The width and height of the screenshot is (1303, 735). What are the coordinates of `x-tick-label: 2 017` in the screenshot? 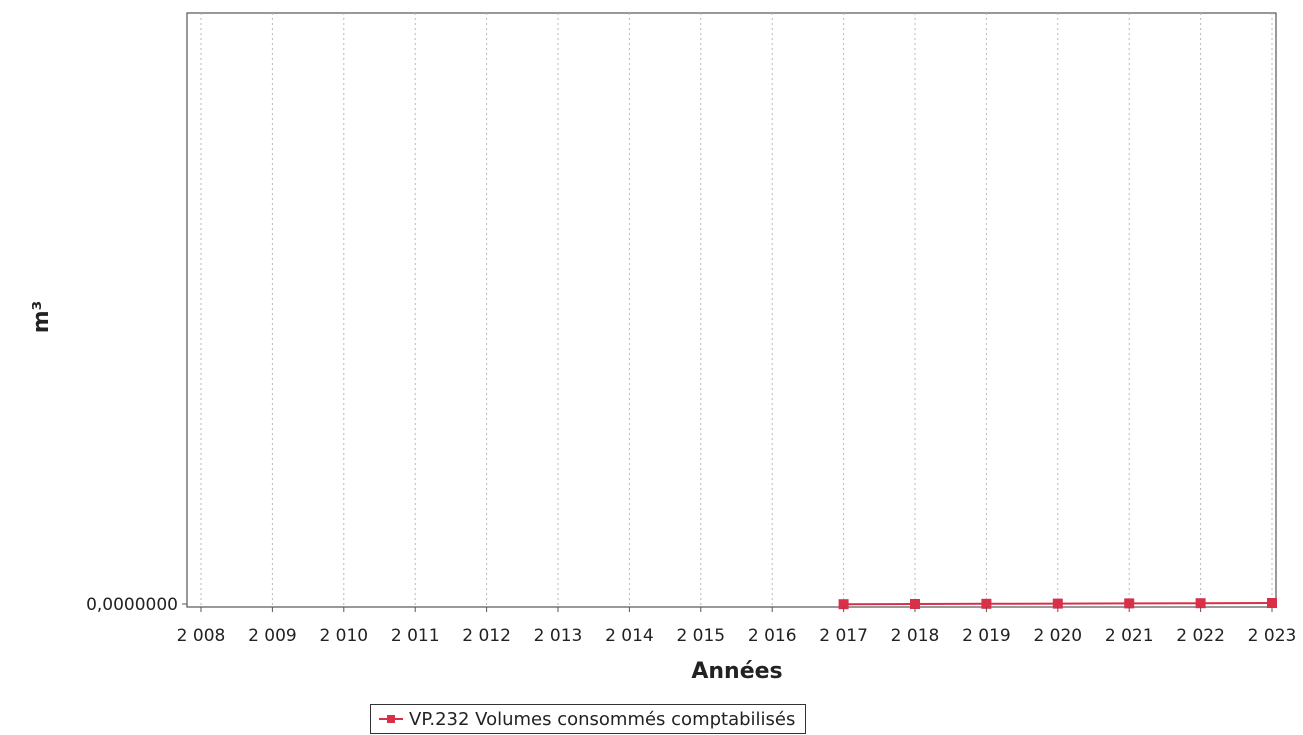 It's located at (843, 636).